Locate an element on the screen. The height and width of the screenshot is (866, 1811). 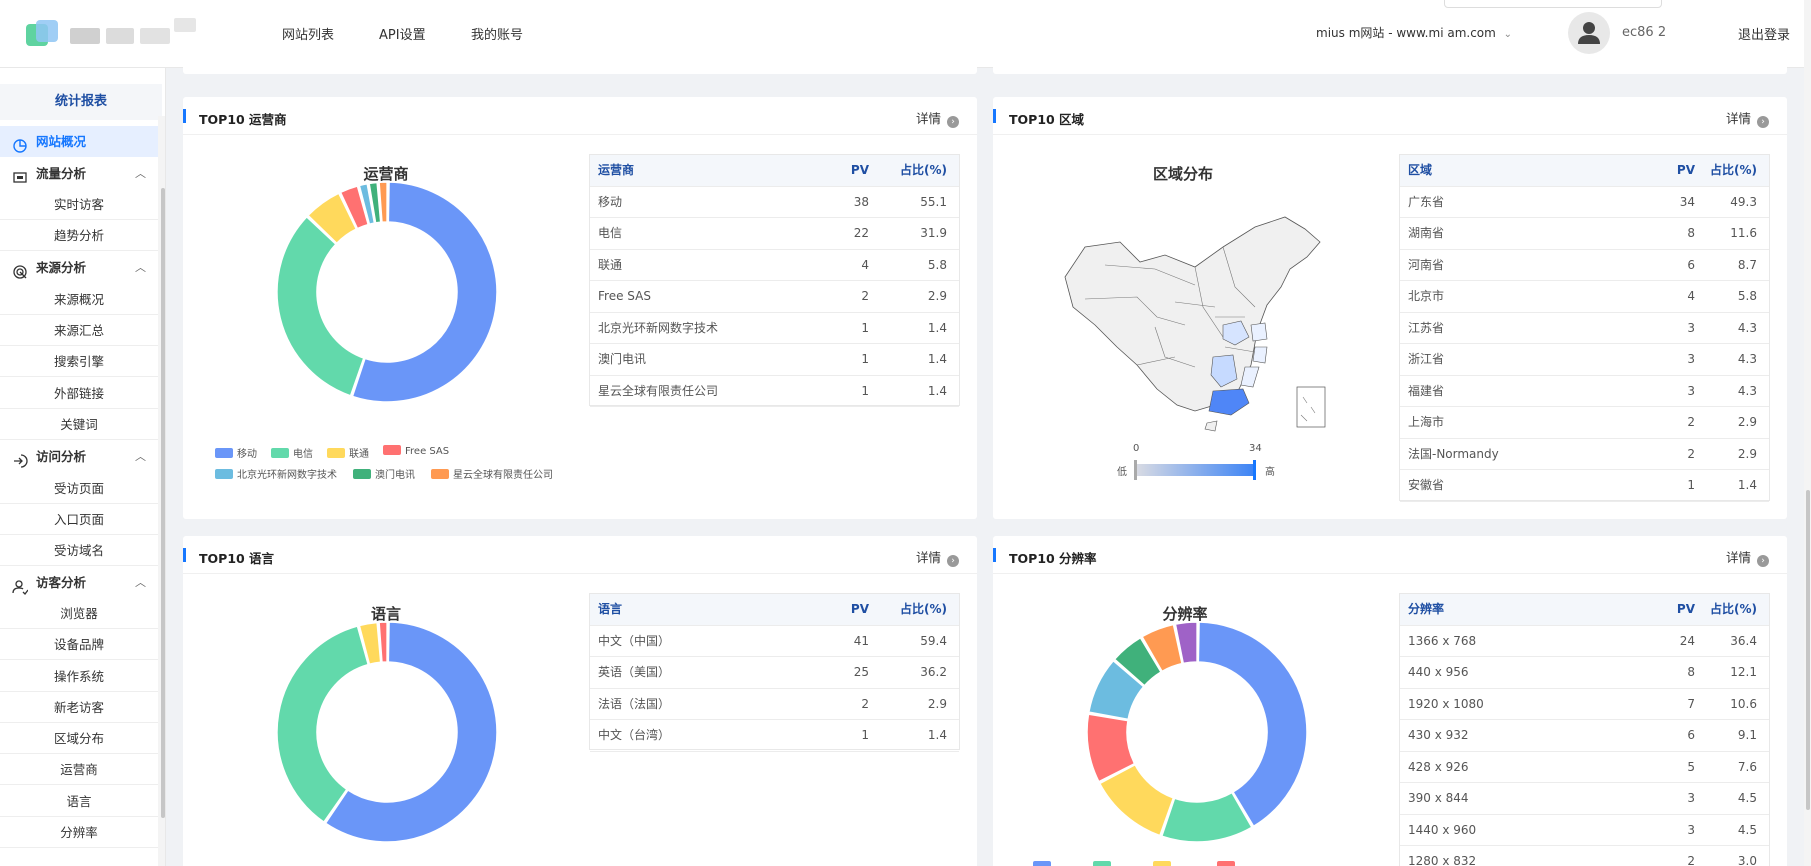
sidebar-item-9: 关键词 is located at coordinates (79, 424).